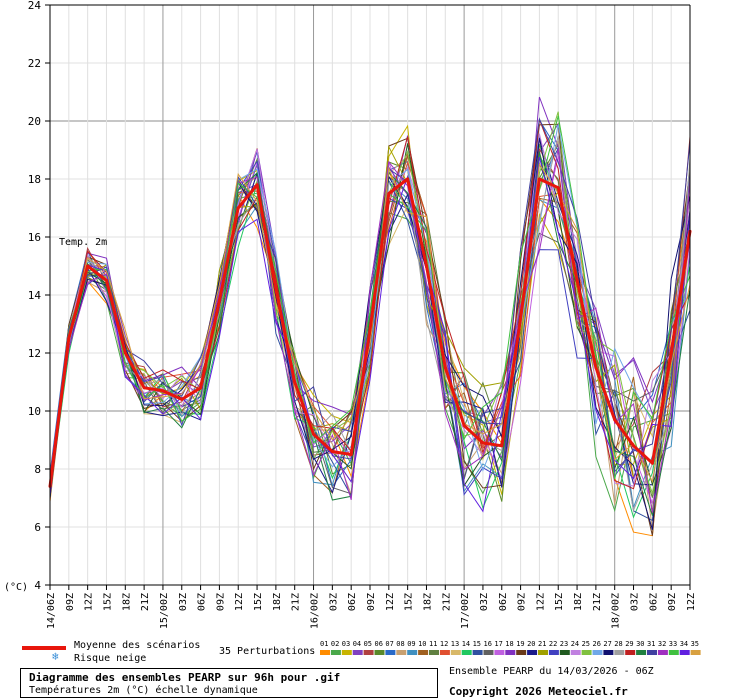 The image size is (740, 700). Describe the element at coordinates (640, 644) in the screenshot. I see `pert-legend-id: 30` at that location.